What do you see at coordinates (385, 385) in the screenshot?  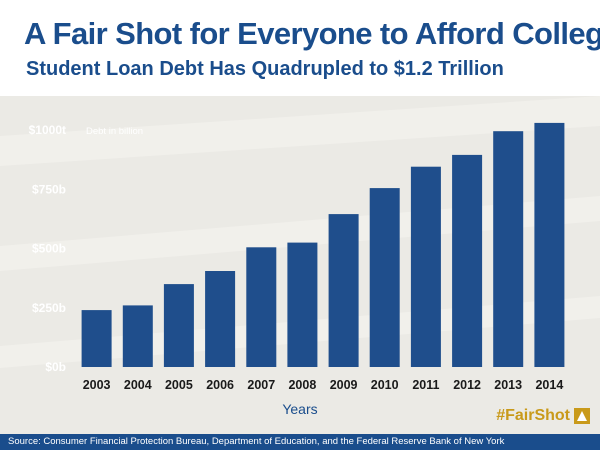 I see `x-tick-label: 2010` at bounding box center [385, 385].